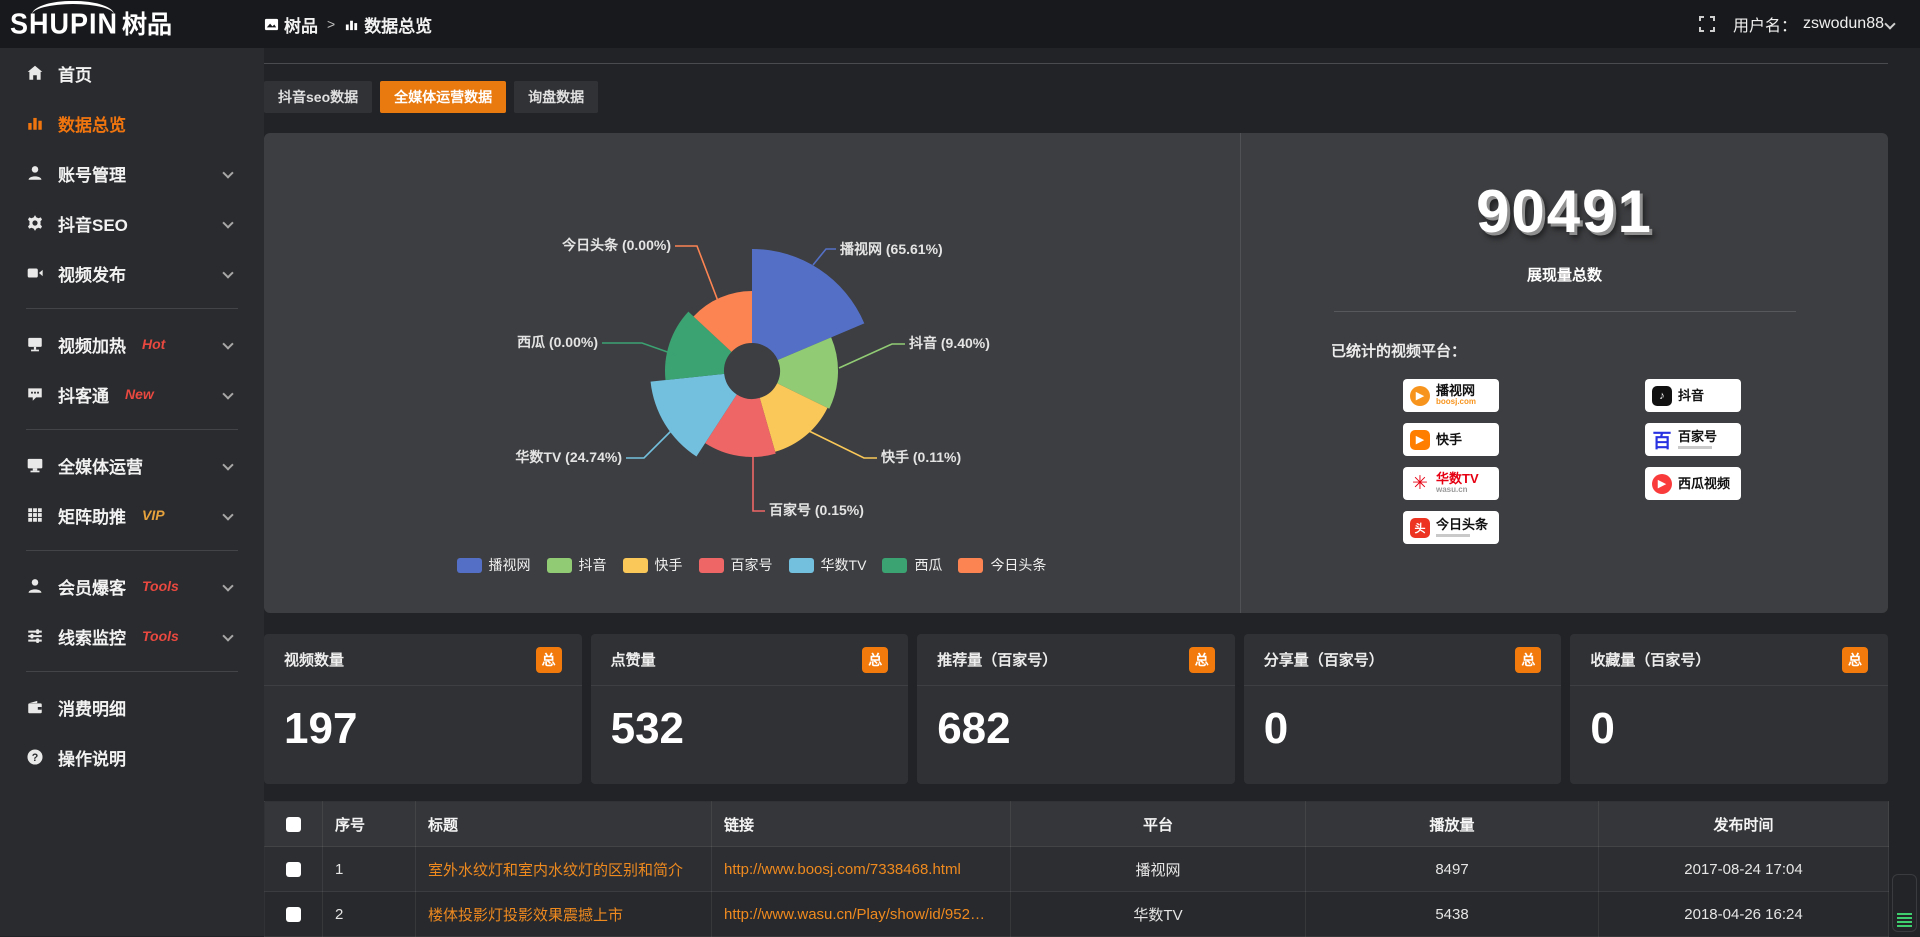 The width and height of the screenshot is (1920, 937). Describe the element at coordinates (1848, 24) in the screenshot. I see `username-value: zswodun88` at that location.